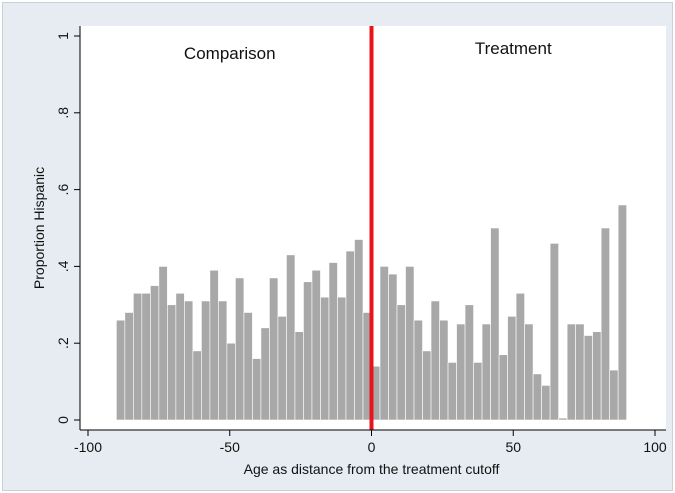 This screenshot has width=675, height=493. I want to click on y-tick-label: .8, so click(63, 113).